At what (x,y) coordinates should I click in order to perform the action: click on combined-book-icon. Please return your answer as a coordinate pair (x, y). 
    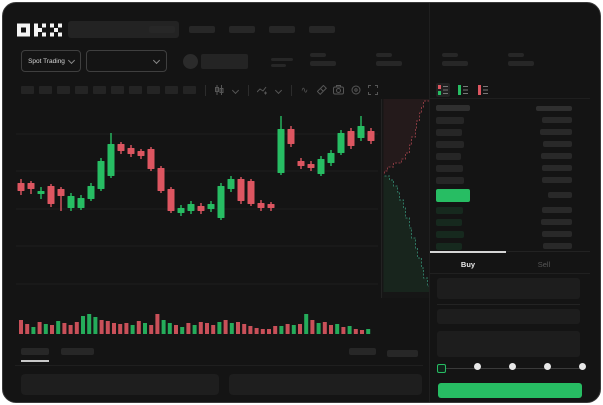
    Looking at the image, I should click on (443, 90).